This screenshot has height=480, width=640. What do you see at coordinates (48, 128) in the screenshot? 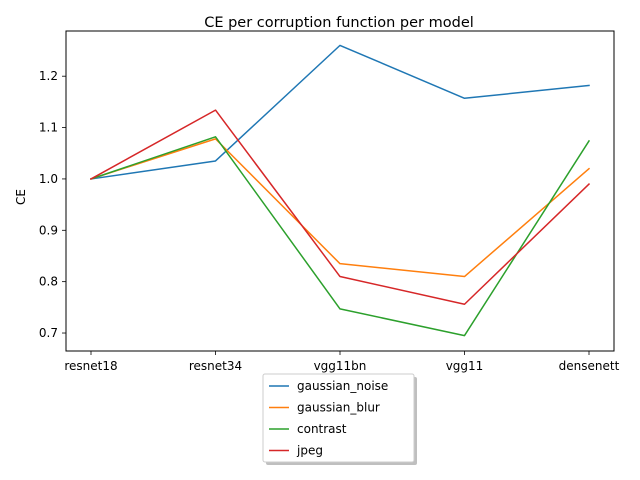
I see `y-tick-label: 1.1` at bounding box center [48, 128].